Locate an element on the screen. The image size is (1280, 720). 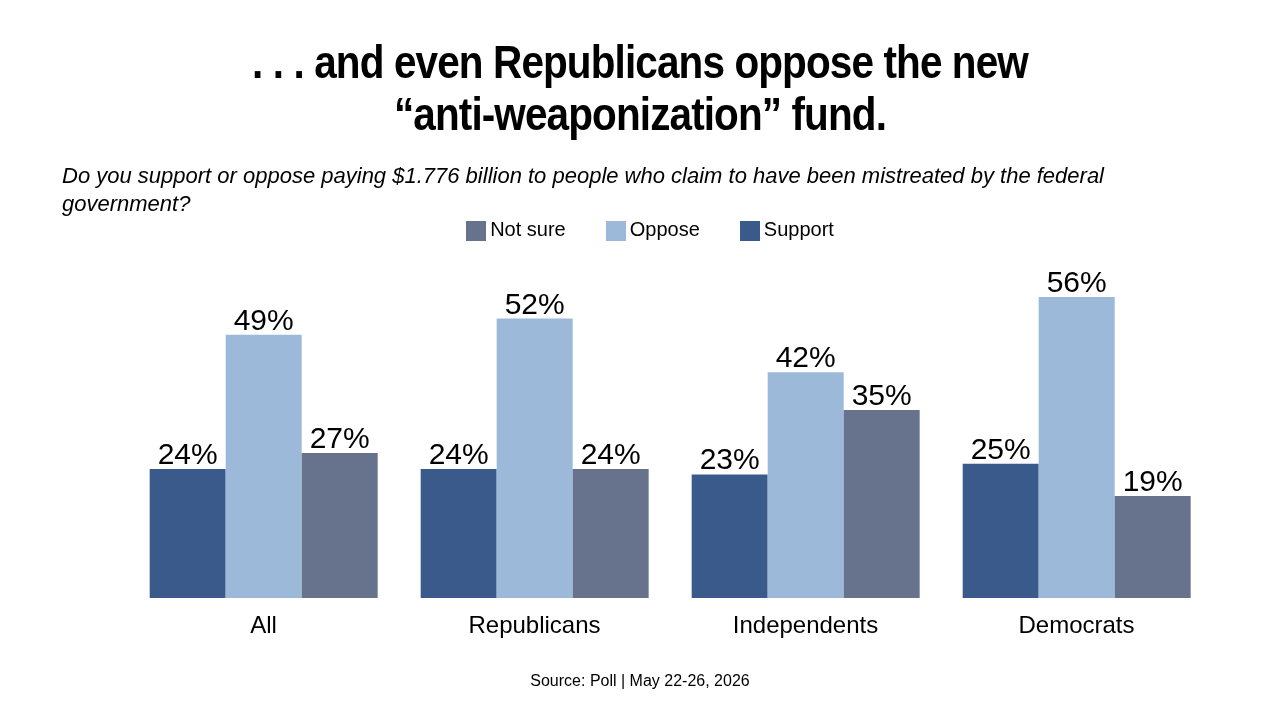
data-label: 27% is located at coordinates (339, 437).